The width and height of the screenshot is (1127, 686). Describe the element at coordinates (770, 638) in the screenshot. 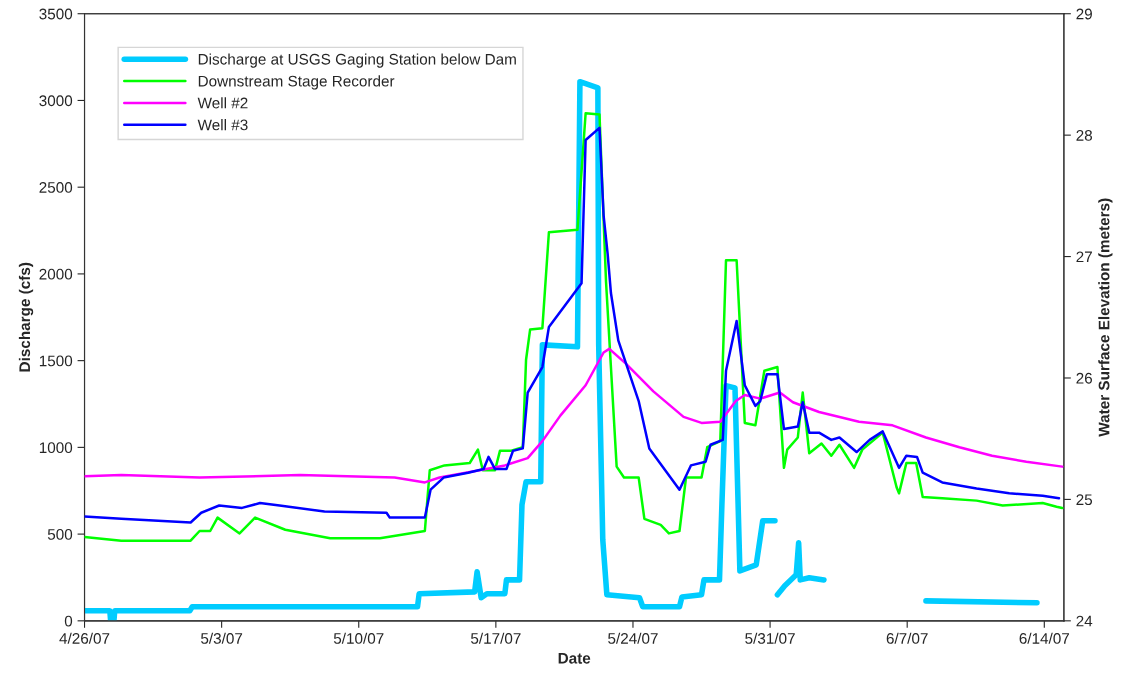

I see `x-tick-label: 5/31/07` at that location.